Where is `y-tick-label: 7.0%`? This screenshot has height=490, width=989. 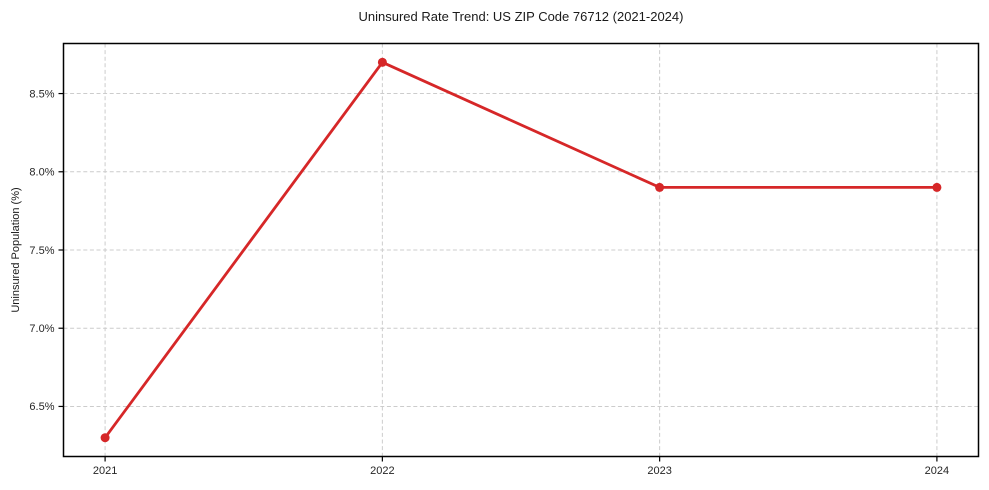
y-tick-label: 7.0% is located at coordinates (41, 329).